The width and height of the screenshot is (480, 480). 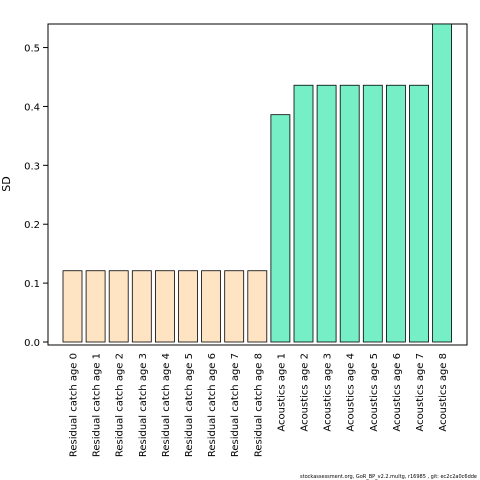 What do you see at coordinates (74, 405) in the screenshot?
I see `x-tick-label-1: Residual catch age 0` at bounding box center [74, 405].